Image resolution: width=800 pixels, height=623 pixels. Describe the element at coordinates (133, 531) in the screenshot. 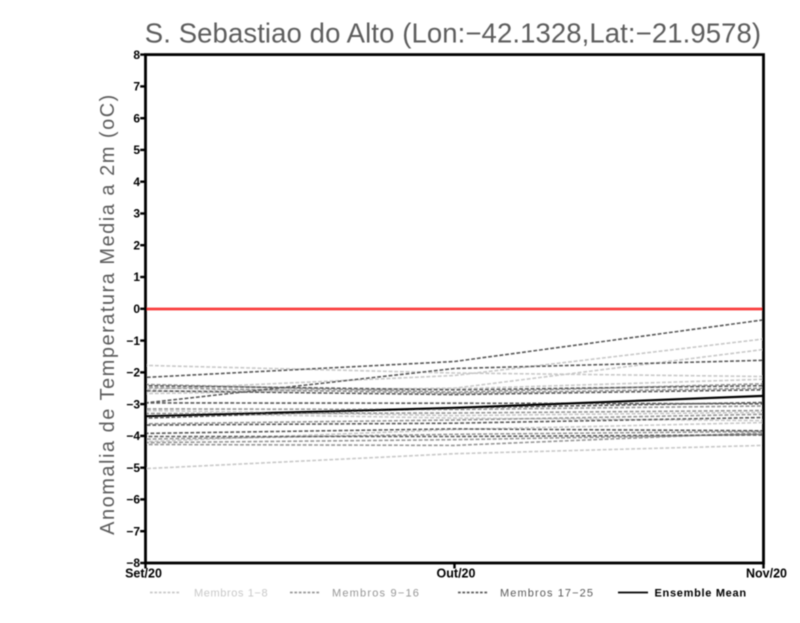

I see `svg-text: −7` at that location.